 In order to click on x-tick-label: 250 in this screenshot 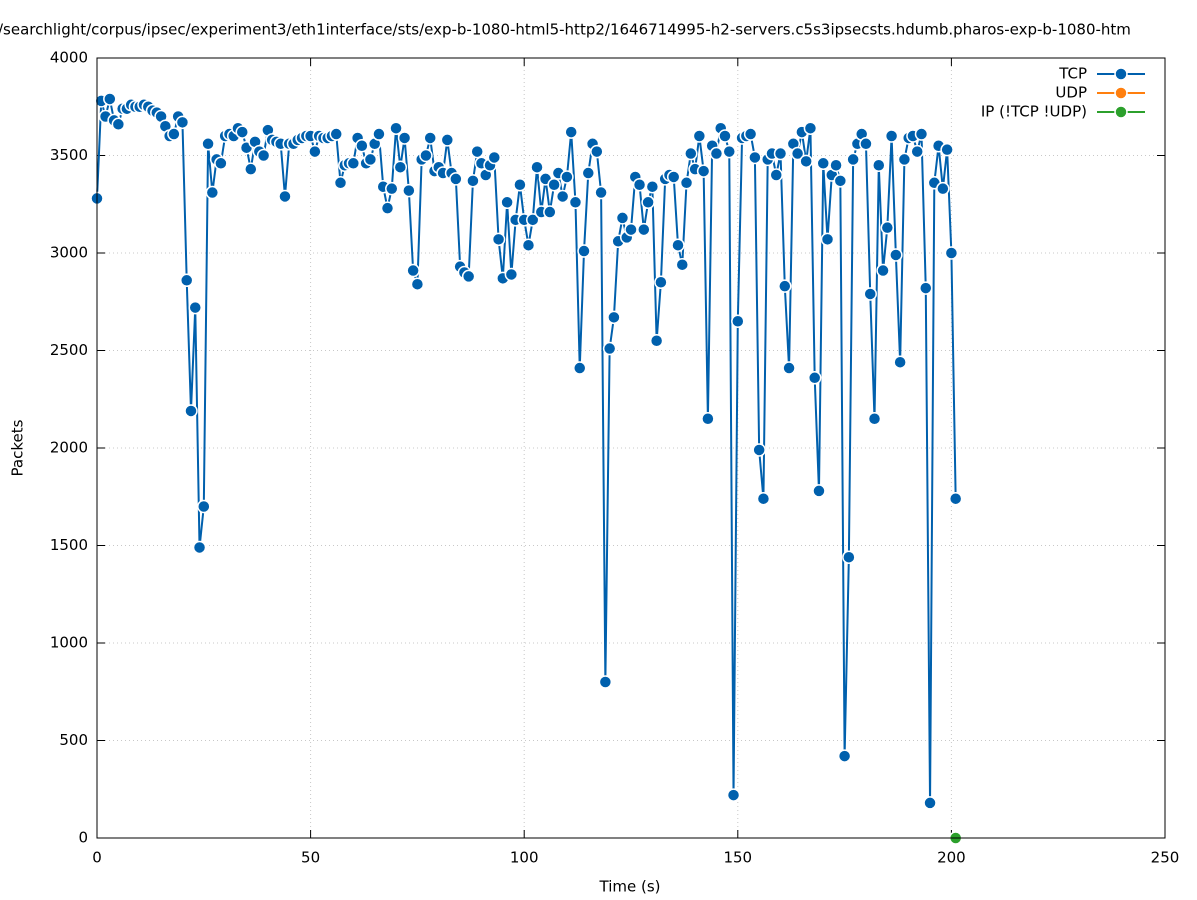, I will do `click(1165, 858)`.